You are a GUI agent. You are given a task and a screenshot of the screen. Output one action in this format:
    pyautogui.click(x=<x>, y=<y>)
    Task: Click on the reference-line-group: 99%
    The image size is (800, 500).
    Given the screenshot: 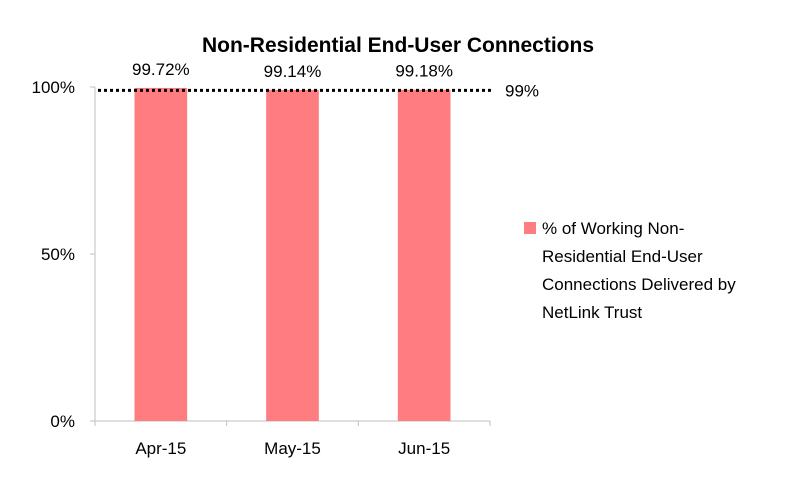 What is the action you would take?
    pyautogui.click(x=318, y=90)
    